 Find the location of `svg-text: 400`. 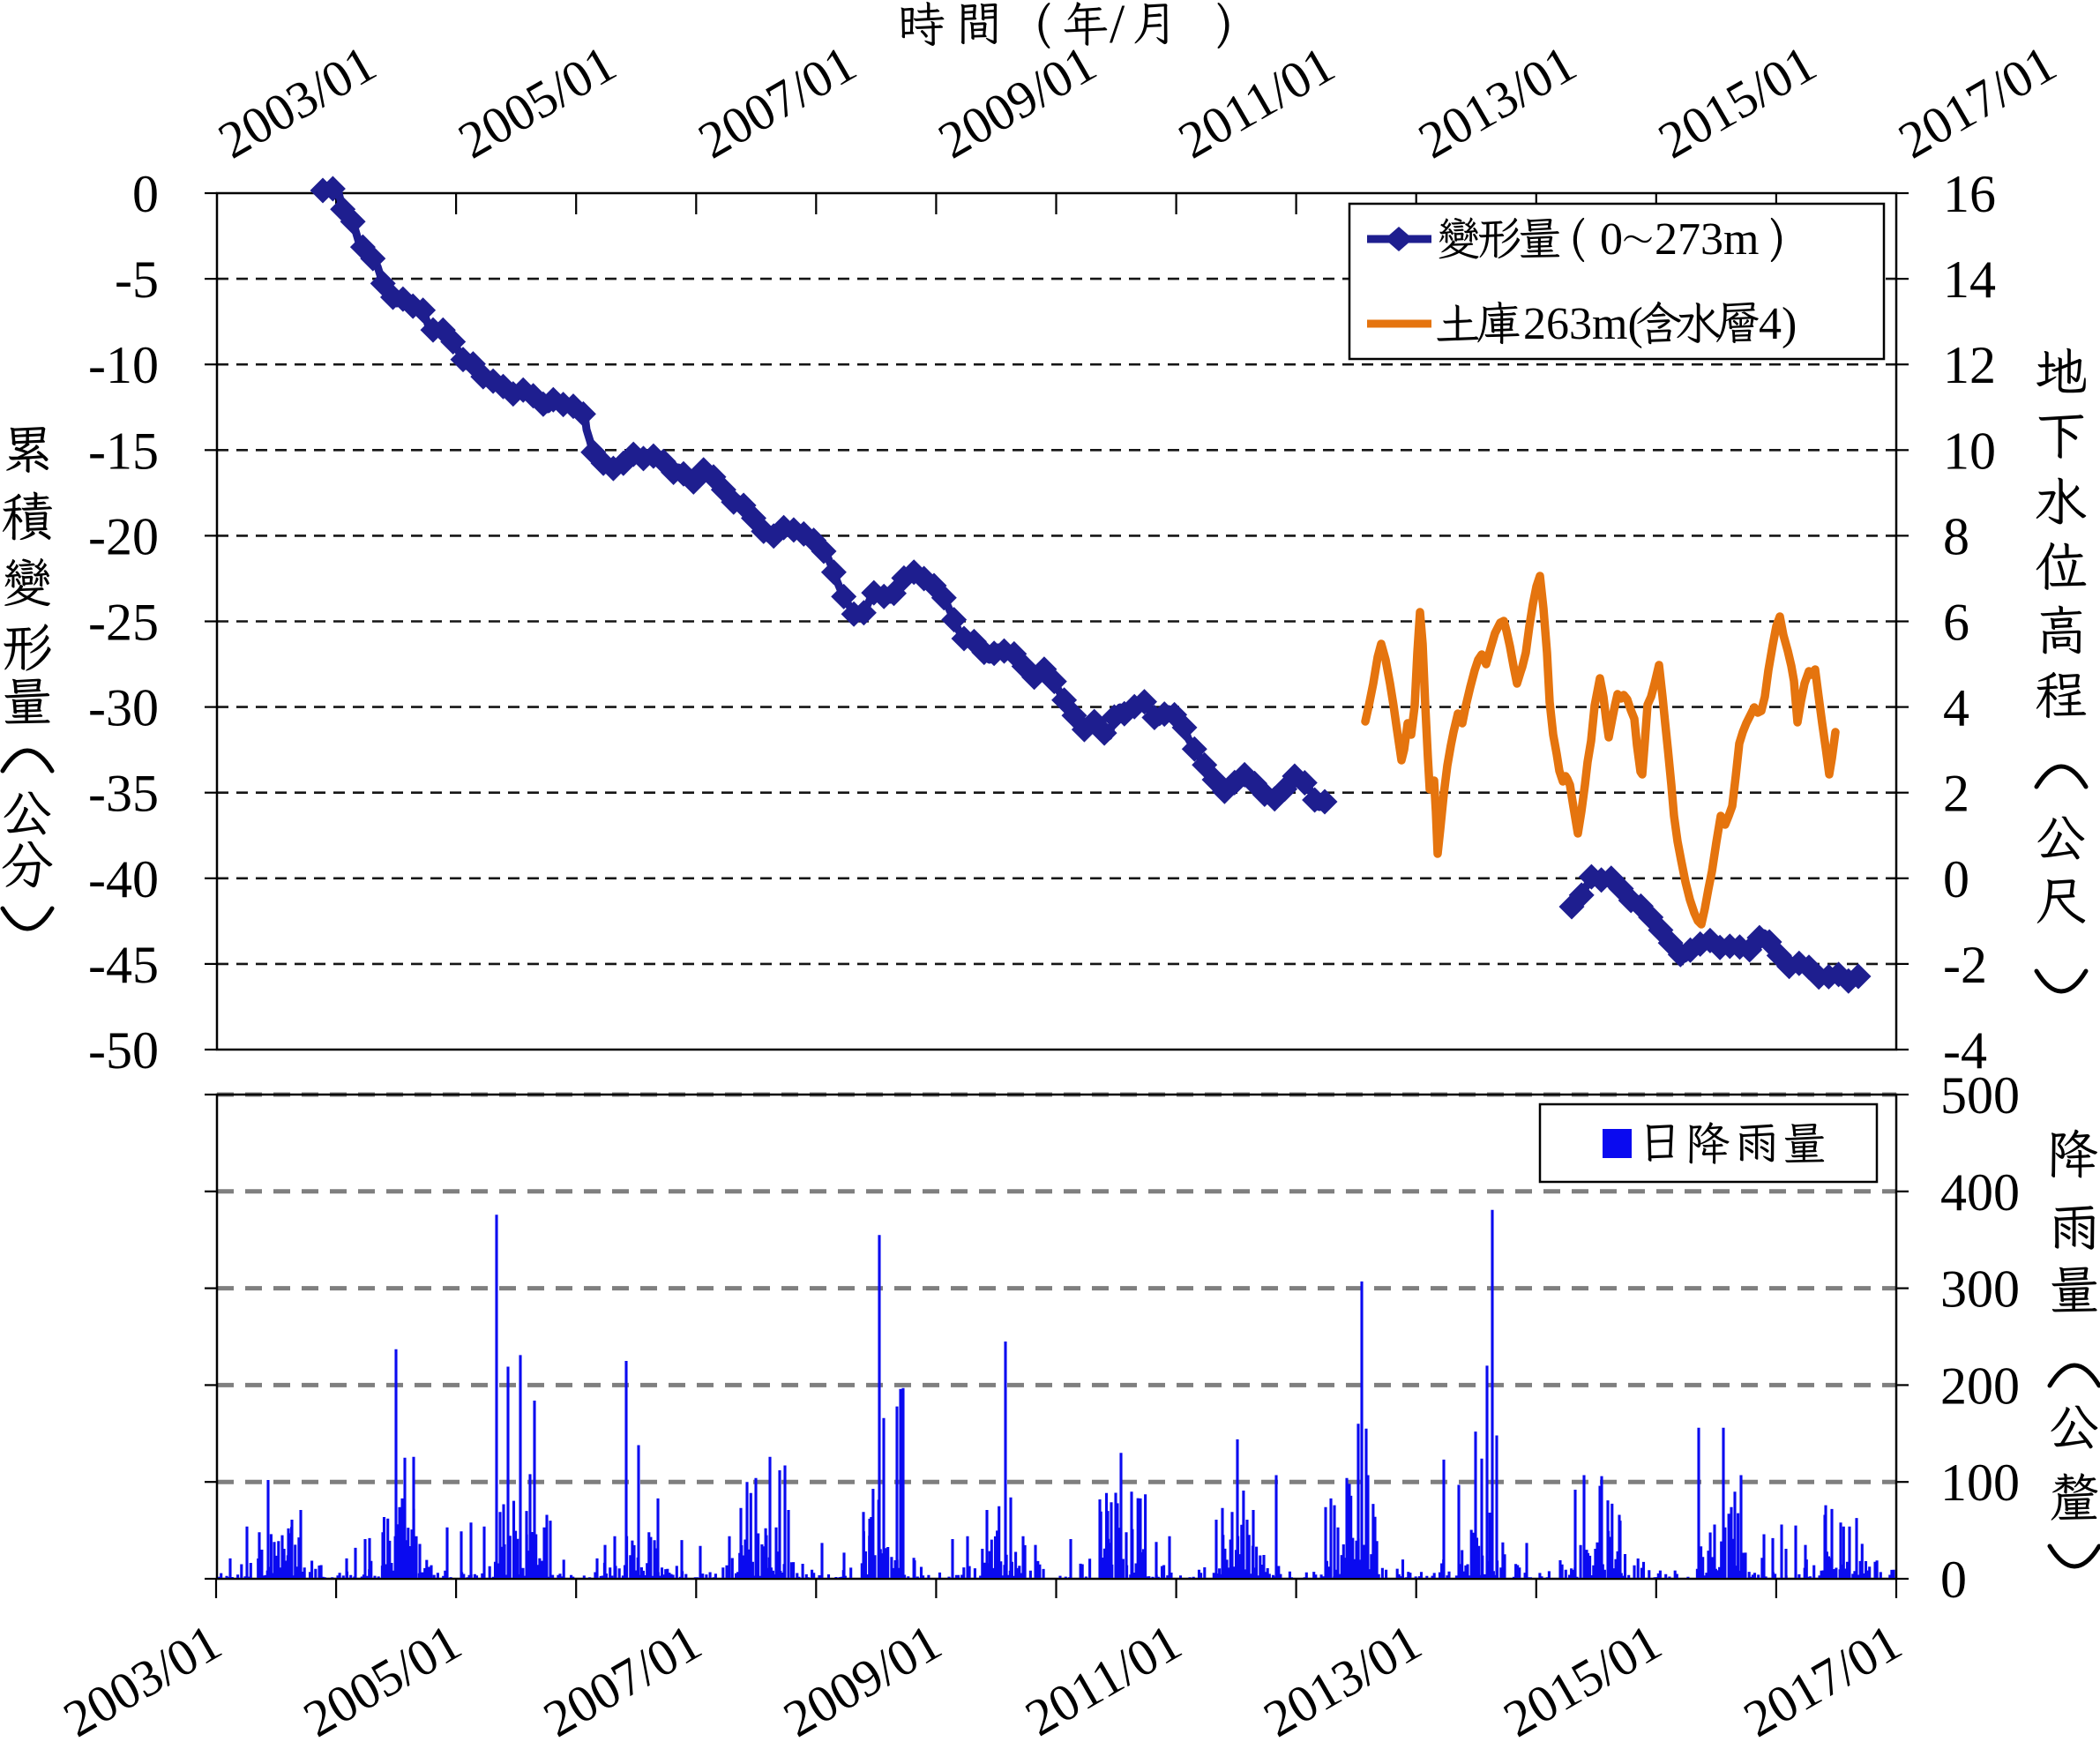

svg-text: 400 is located at coordinates (1980, 1192).